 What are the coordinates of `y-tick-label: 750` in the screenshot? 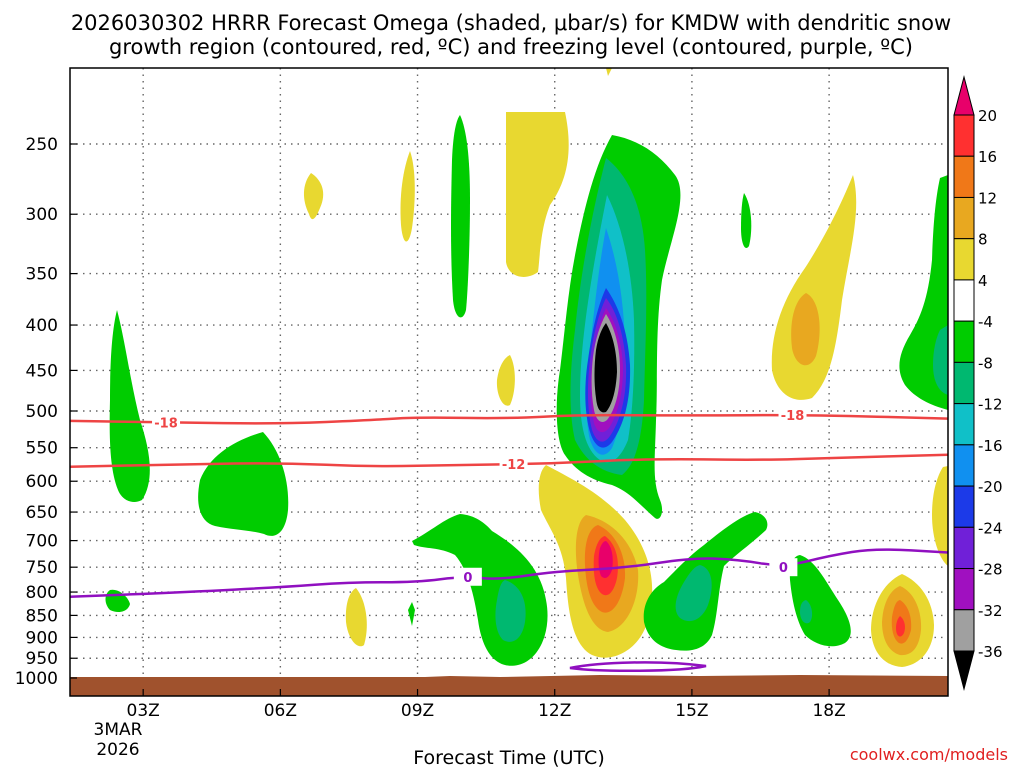 It's located at (42, 568).